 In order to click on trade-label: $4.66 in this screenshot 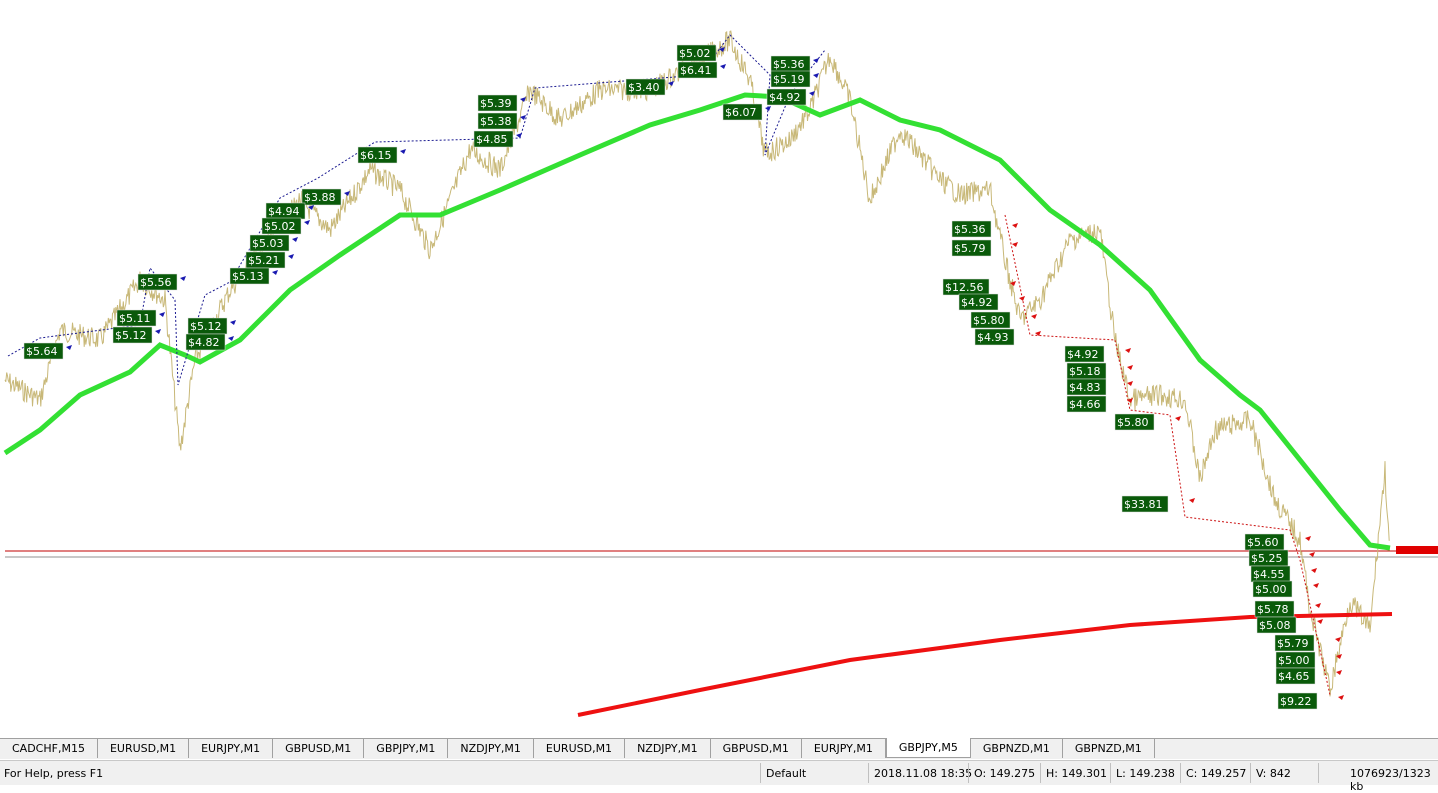, I will do `click(1085, 404)`.